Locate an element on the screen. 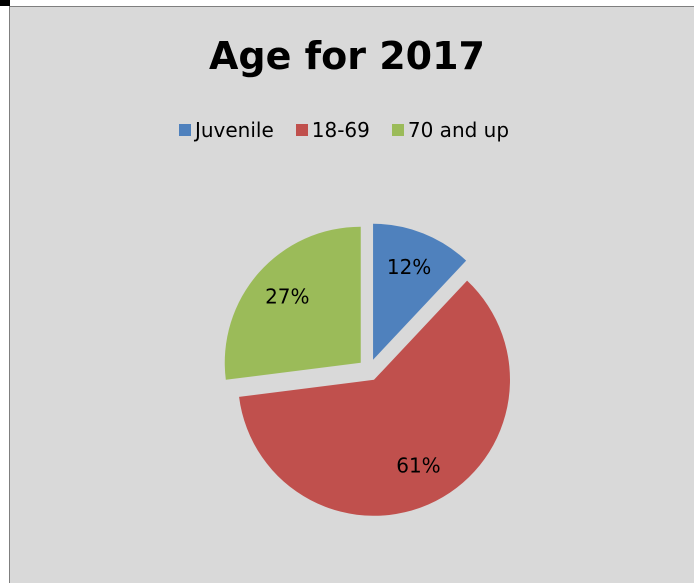 The width and height of the screenshot is (694, 583). legend-swatch-70-and-up is located at coordinates (397, 130).